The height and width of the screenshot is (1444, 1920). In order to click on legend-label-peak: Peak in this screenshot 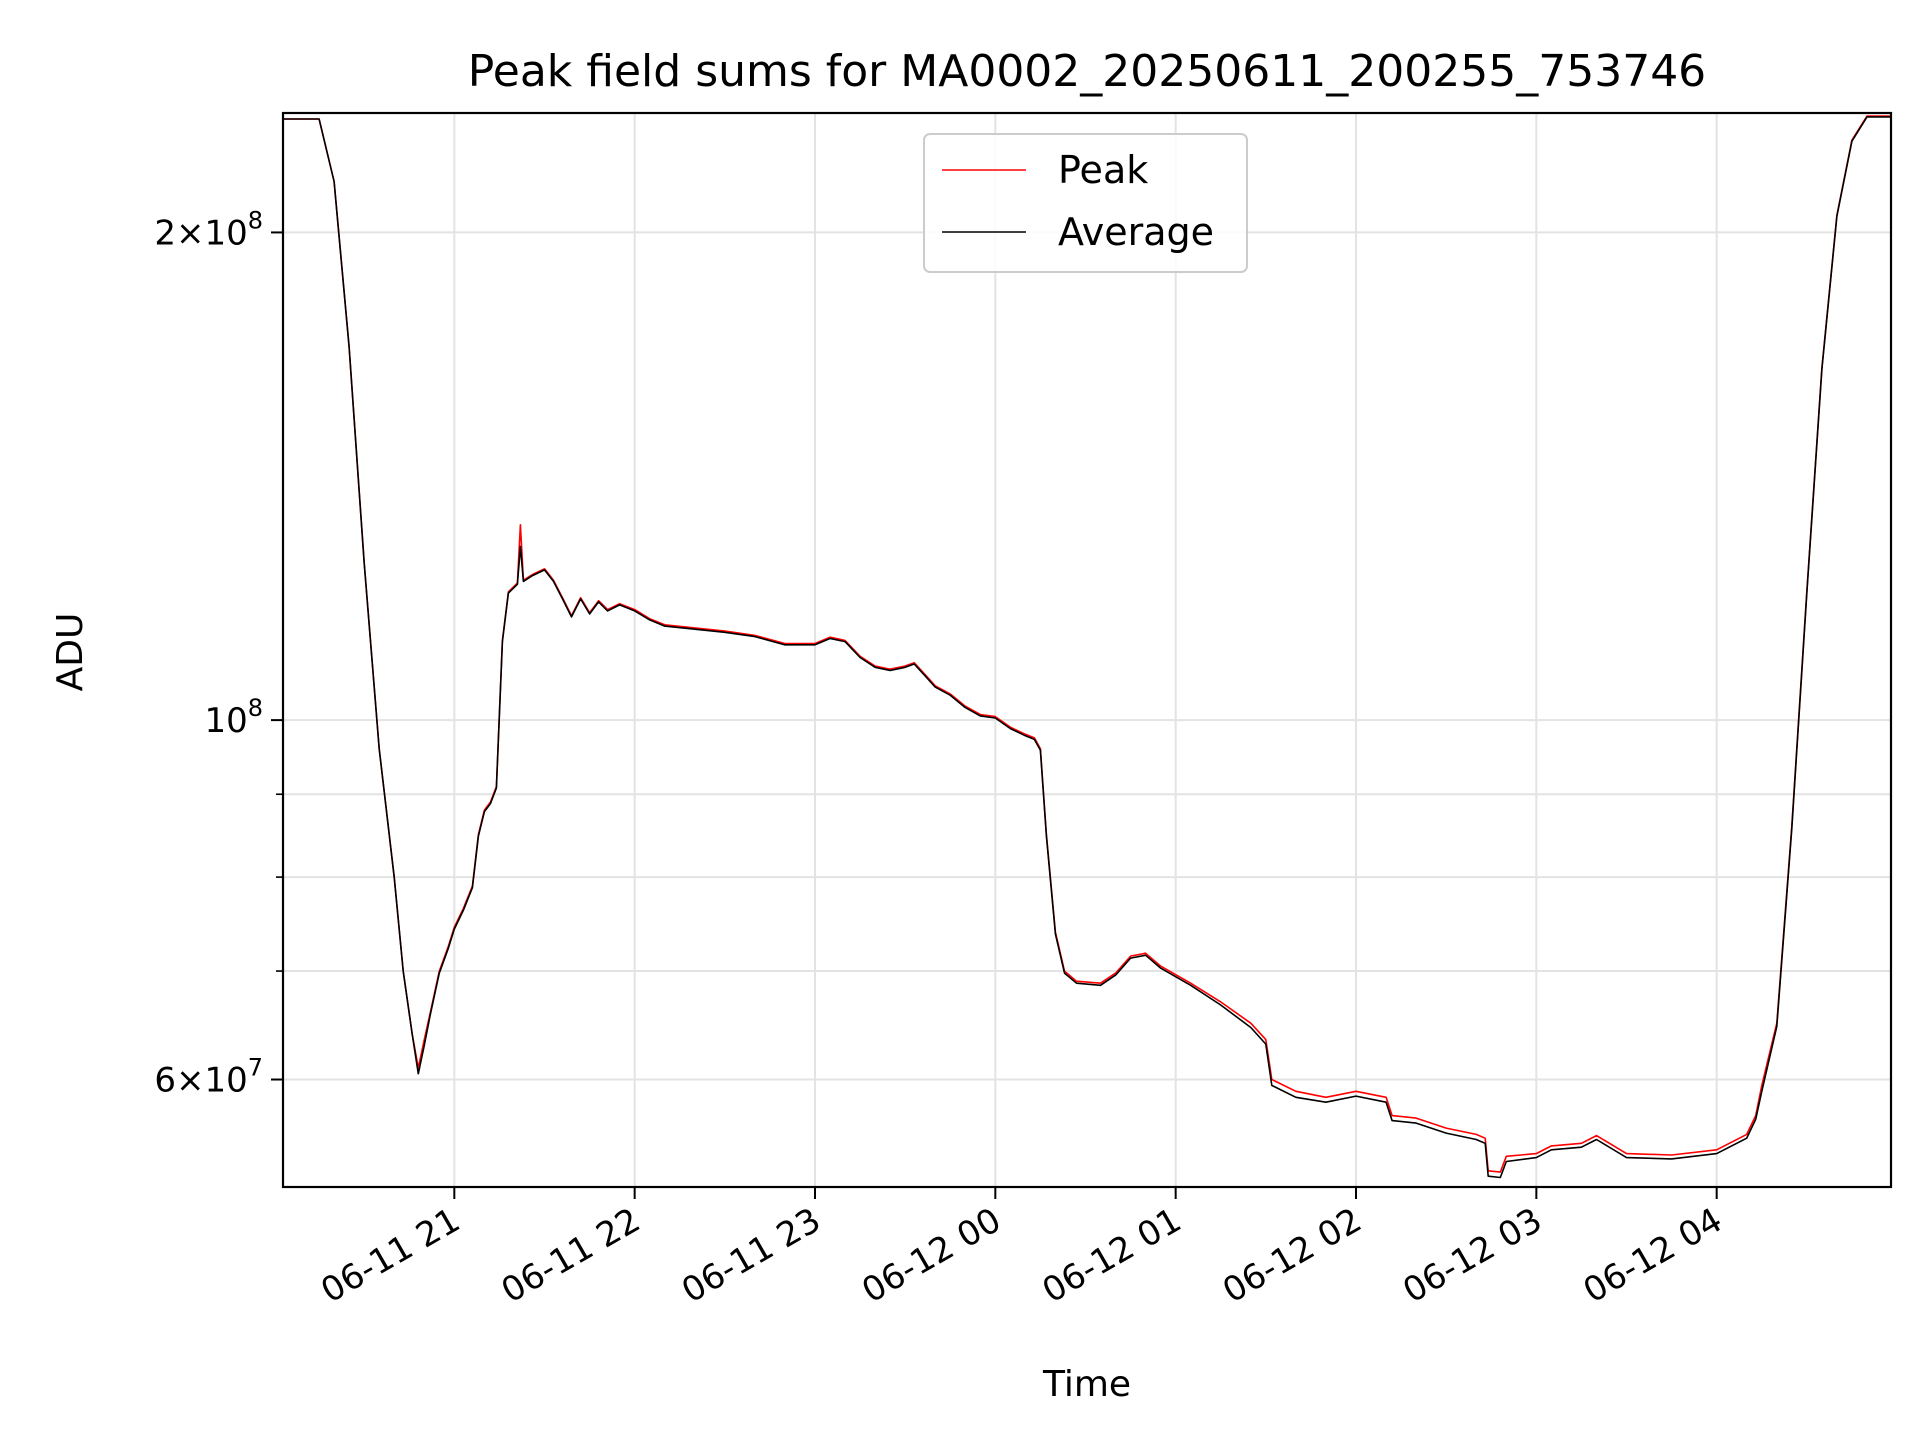, I will do `click(1103, 170)`.